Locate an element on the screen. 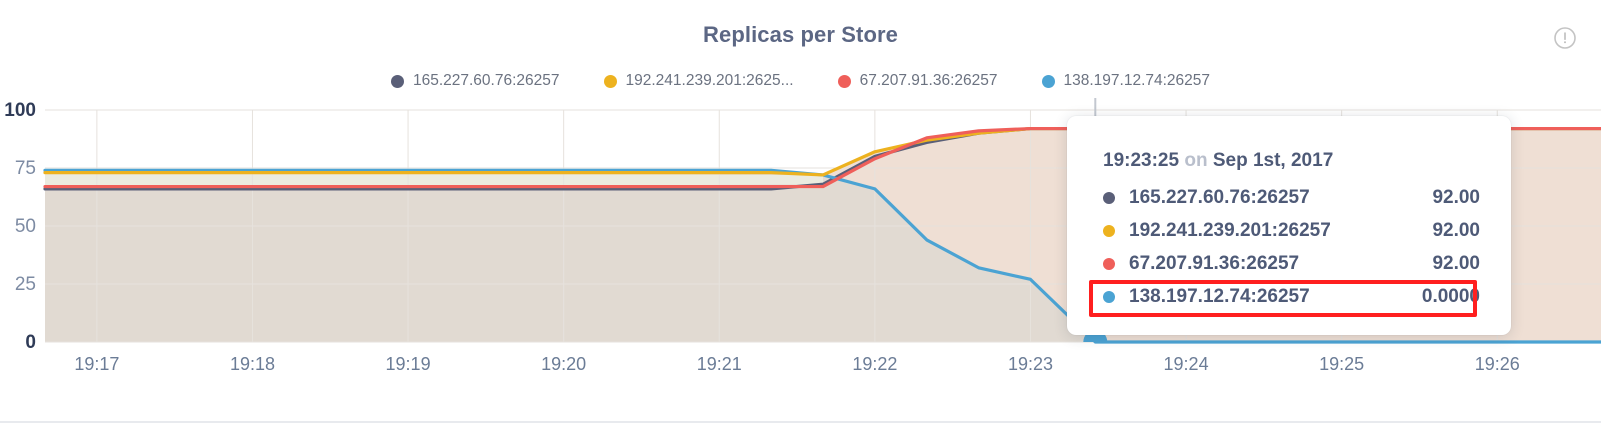 This screenshot has width=1601, height=423. tooltip-row-label: 138.197.12.74:26257 is located at coordinates (1219, 296).